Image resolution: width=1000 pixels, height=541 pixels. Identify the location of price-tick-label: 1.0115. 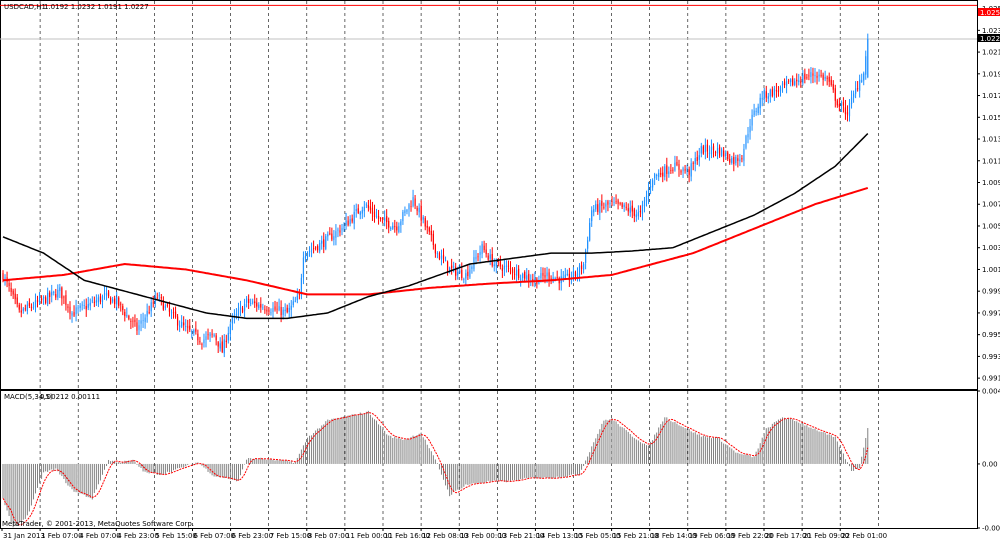
(991, 161).